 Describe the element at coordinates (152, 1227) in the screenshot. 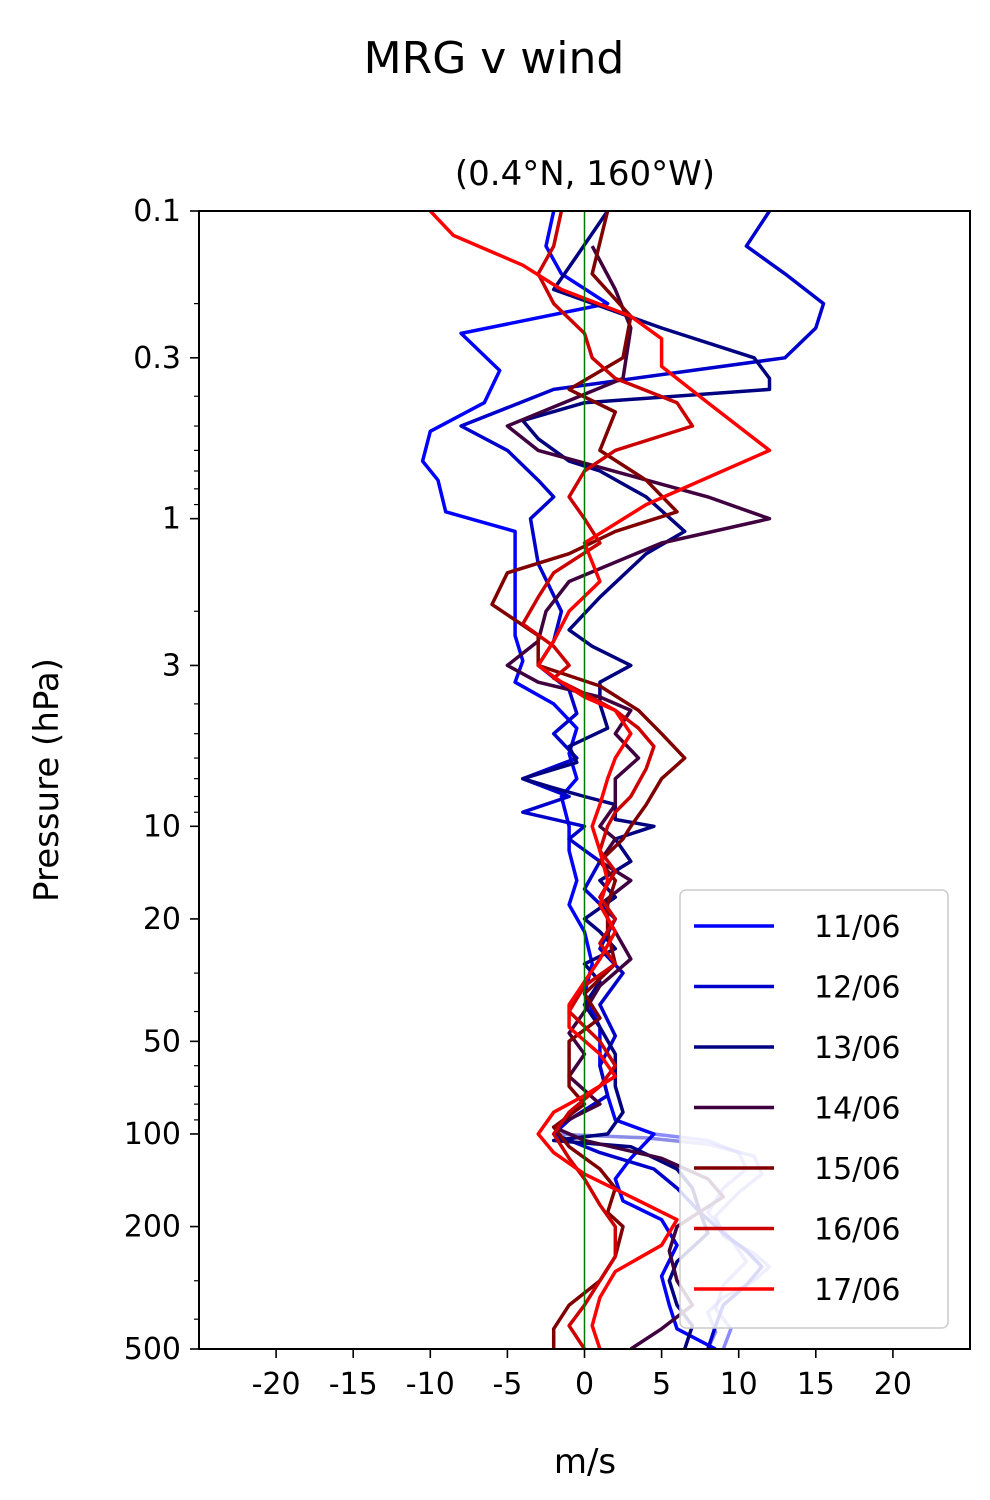

I see `y-tick-label: 200` at that location.